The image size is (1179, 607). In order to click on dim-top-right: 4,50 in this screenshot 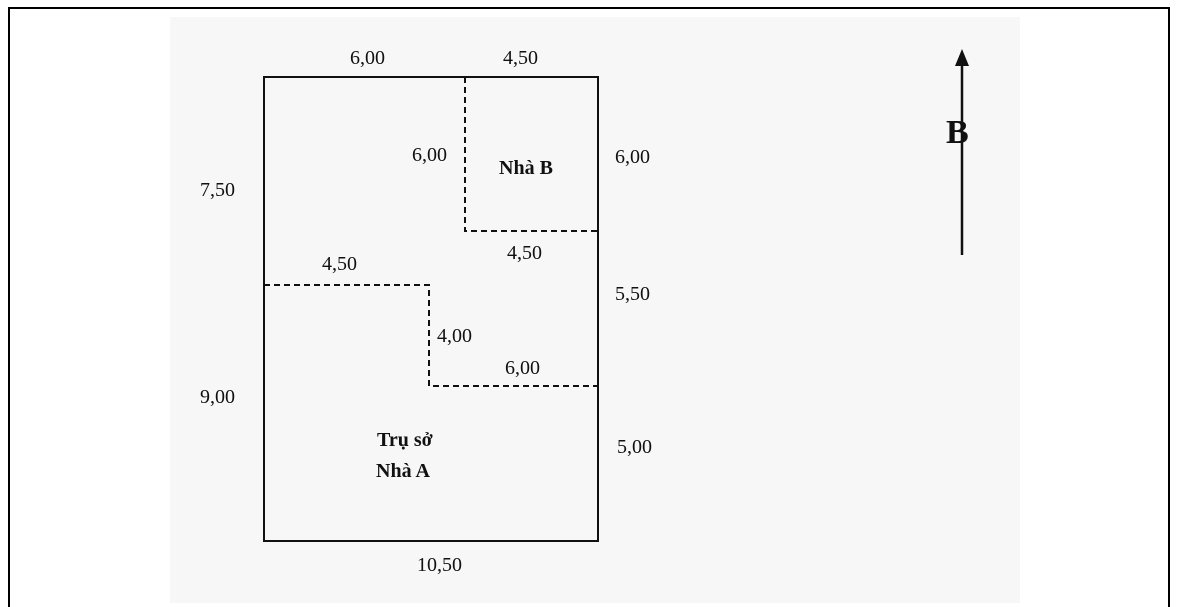, I will do `click(520, 58)`.